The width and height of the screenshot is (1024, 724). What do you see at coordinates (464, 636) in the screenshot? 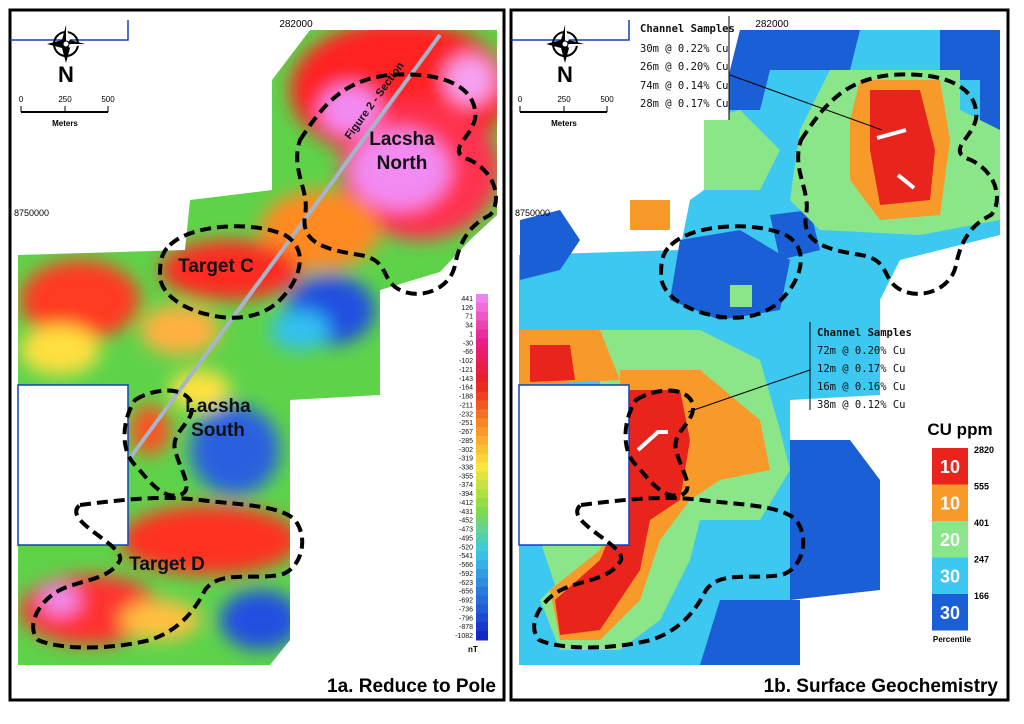
I see `colorbar-label: -1082` at bounding box center [464, 636].